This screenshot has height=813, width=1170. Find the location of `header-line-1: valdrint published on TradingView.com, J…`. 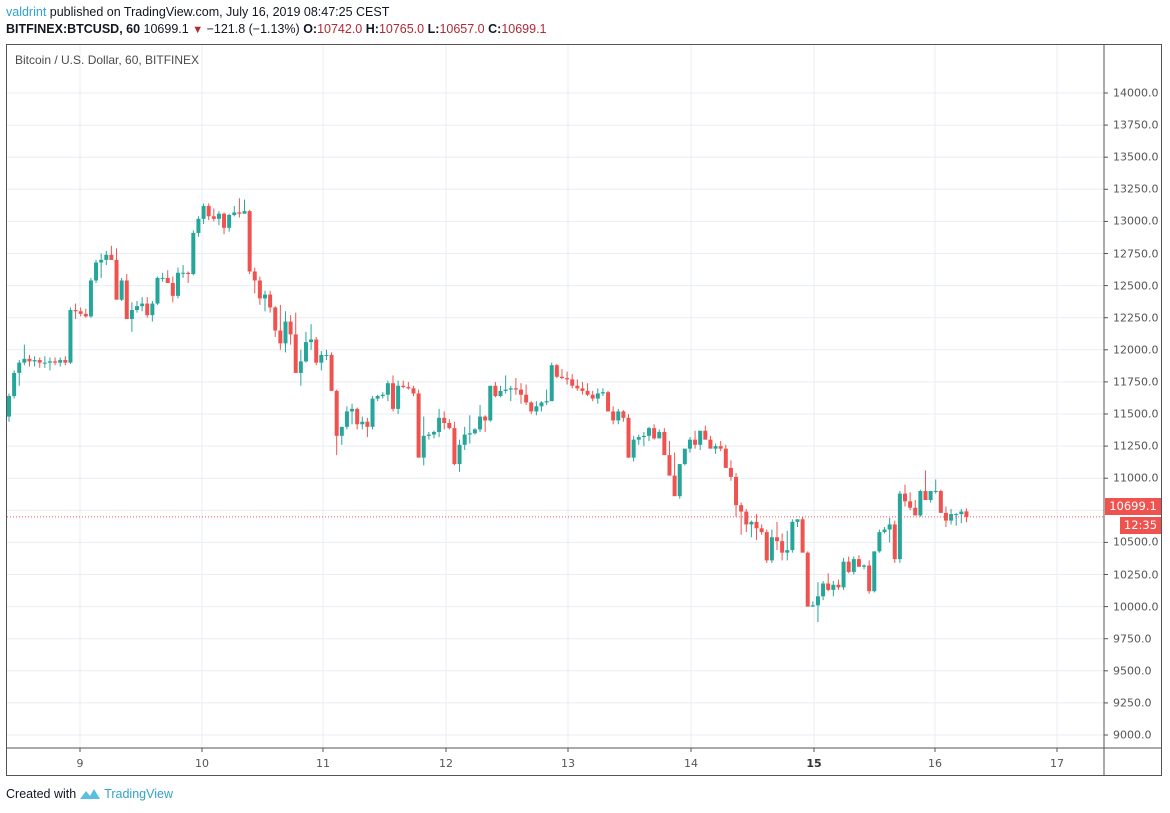

header-line-1: valdrint published on TradingView.com, J… is located at coordinates (197, 12).